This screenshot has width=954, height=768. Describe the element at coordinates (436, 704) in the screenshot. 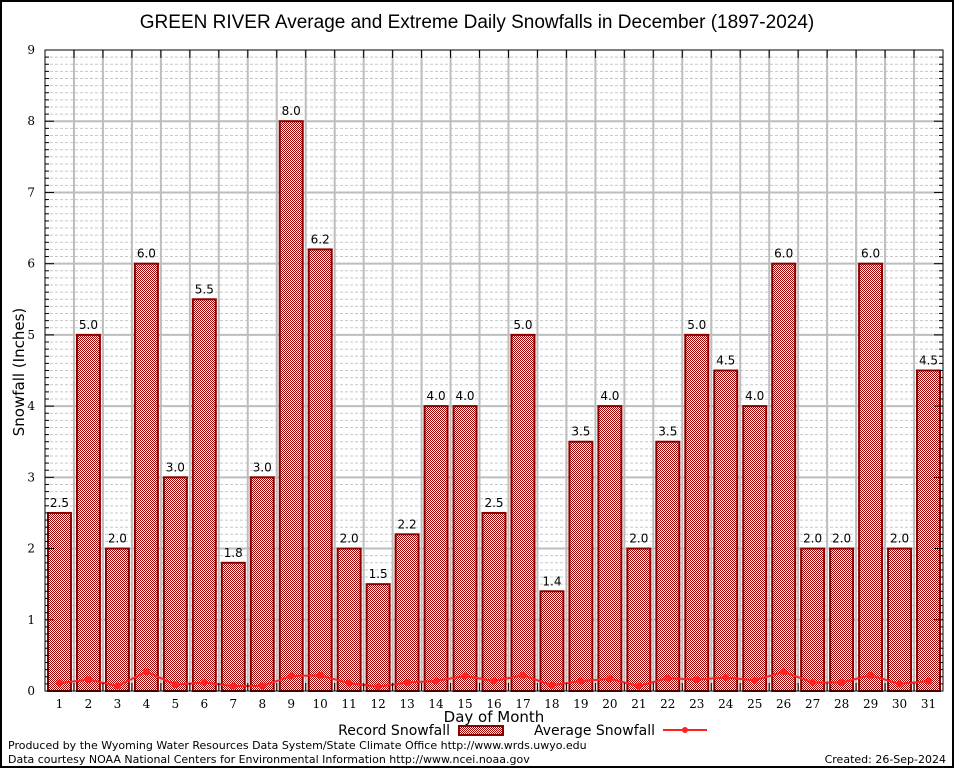

I see `x-tick-label: 14` at that location.